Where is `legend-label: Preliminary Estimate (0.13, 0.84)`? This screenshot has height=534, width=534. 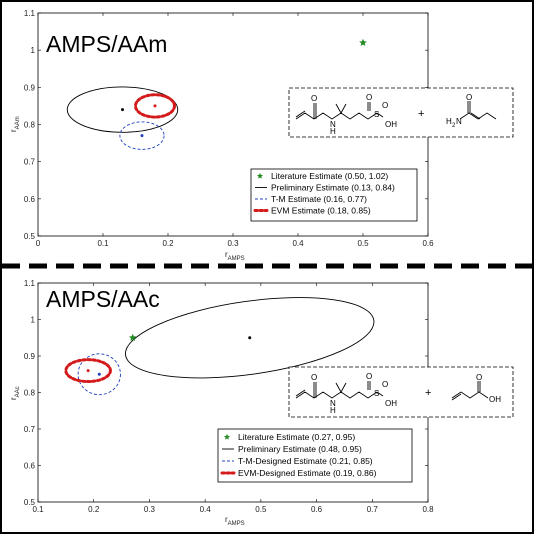 legend-label: Preliminary Estimate (0.13, 0.84) is located at coordinates (333, 188).